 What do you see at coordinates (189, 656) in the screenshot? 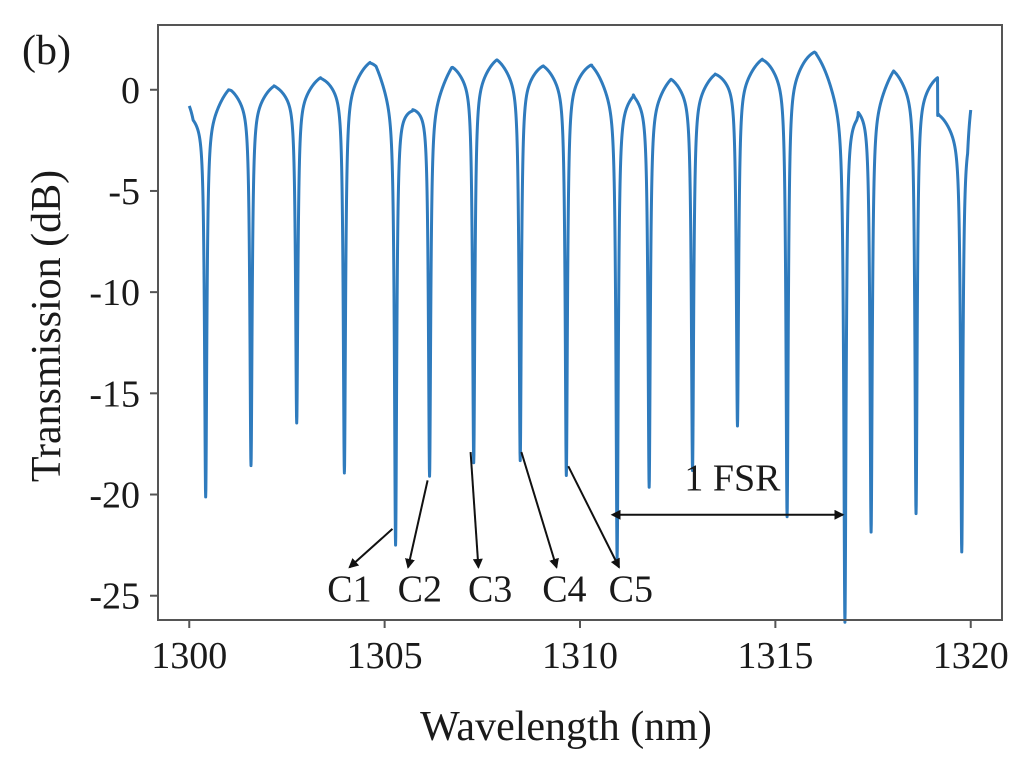
I see `x-tick-label: 1300` at bounding box center [189, 656].